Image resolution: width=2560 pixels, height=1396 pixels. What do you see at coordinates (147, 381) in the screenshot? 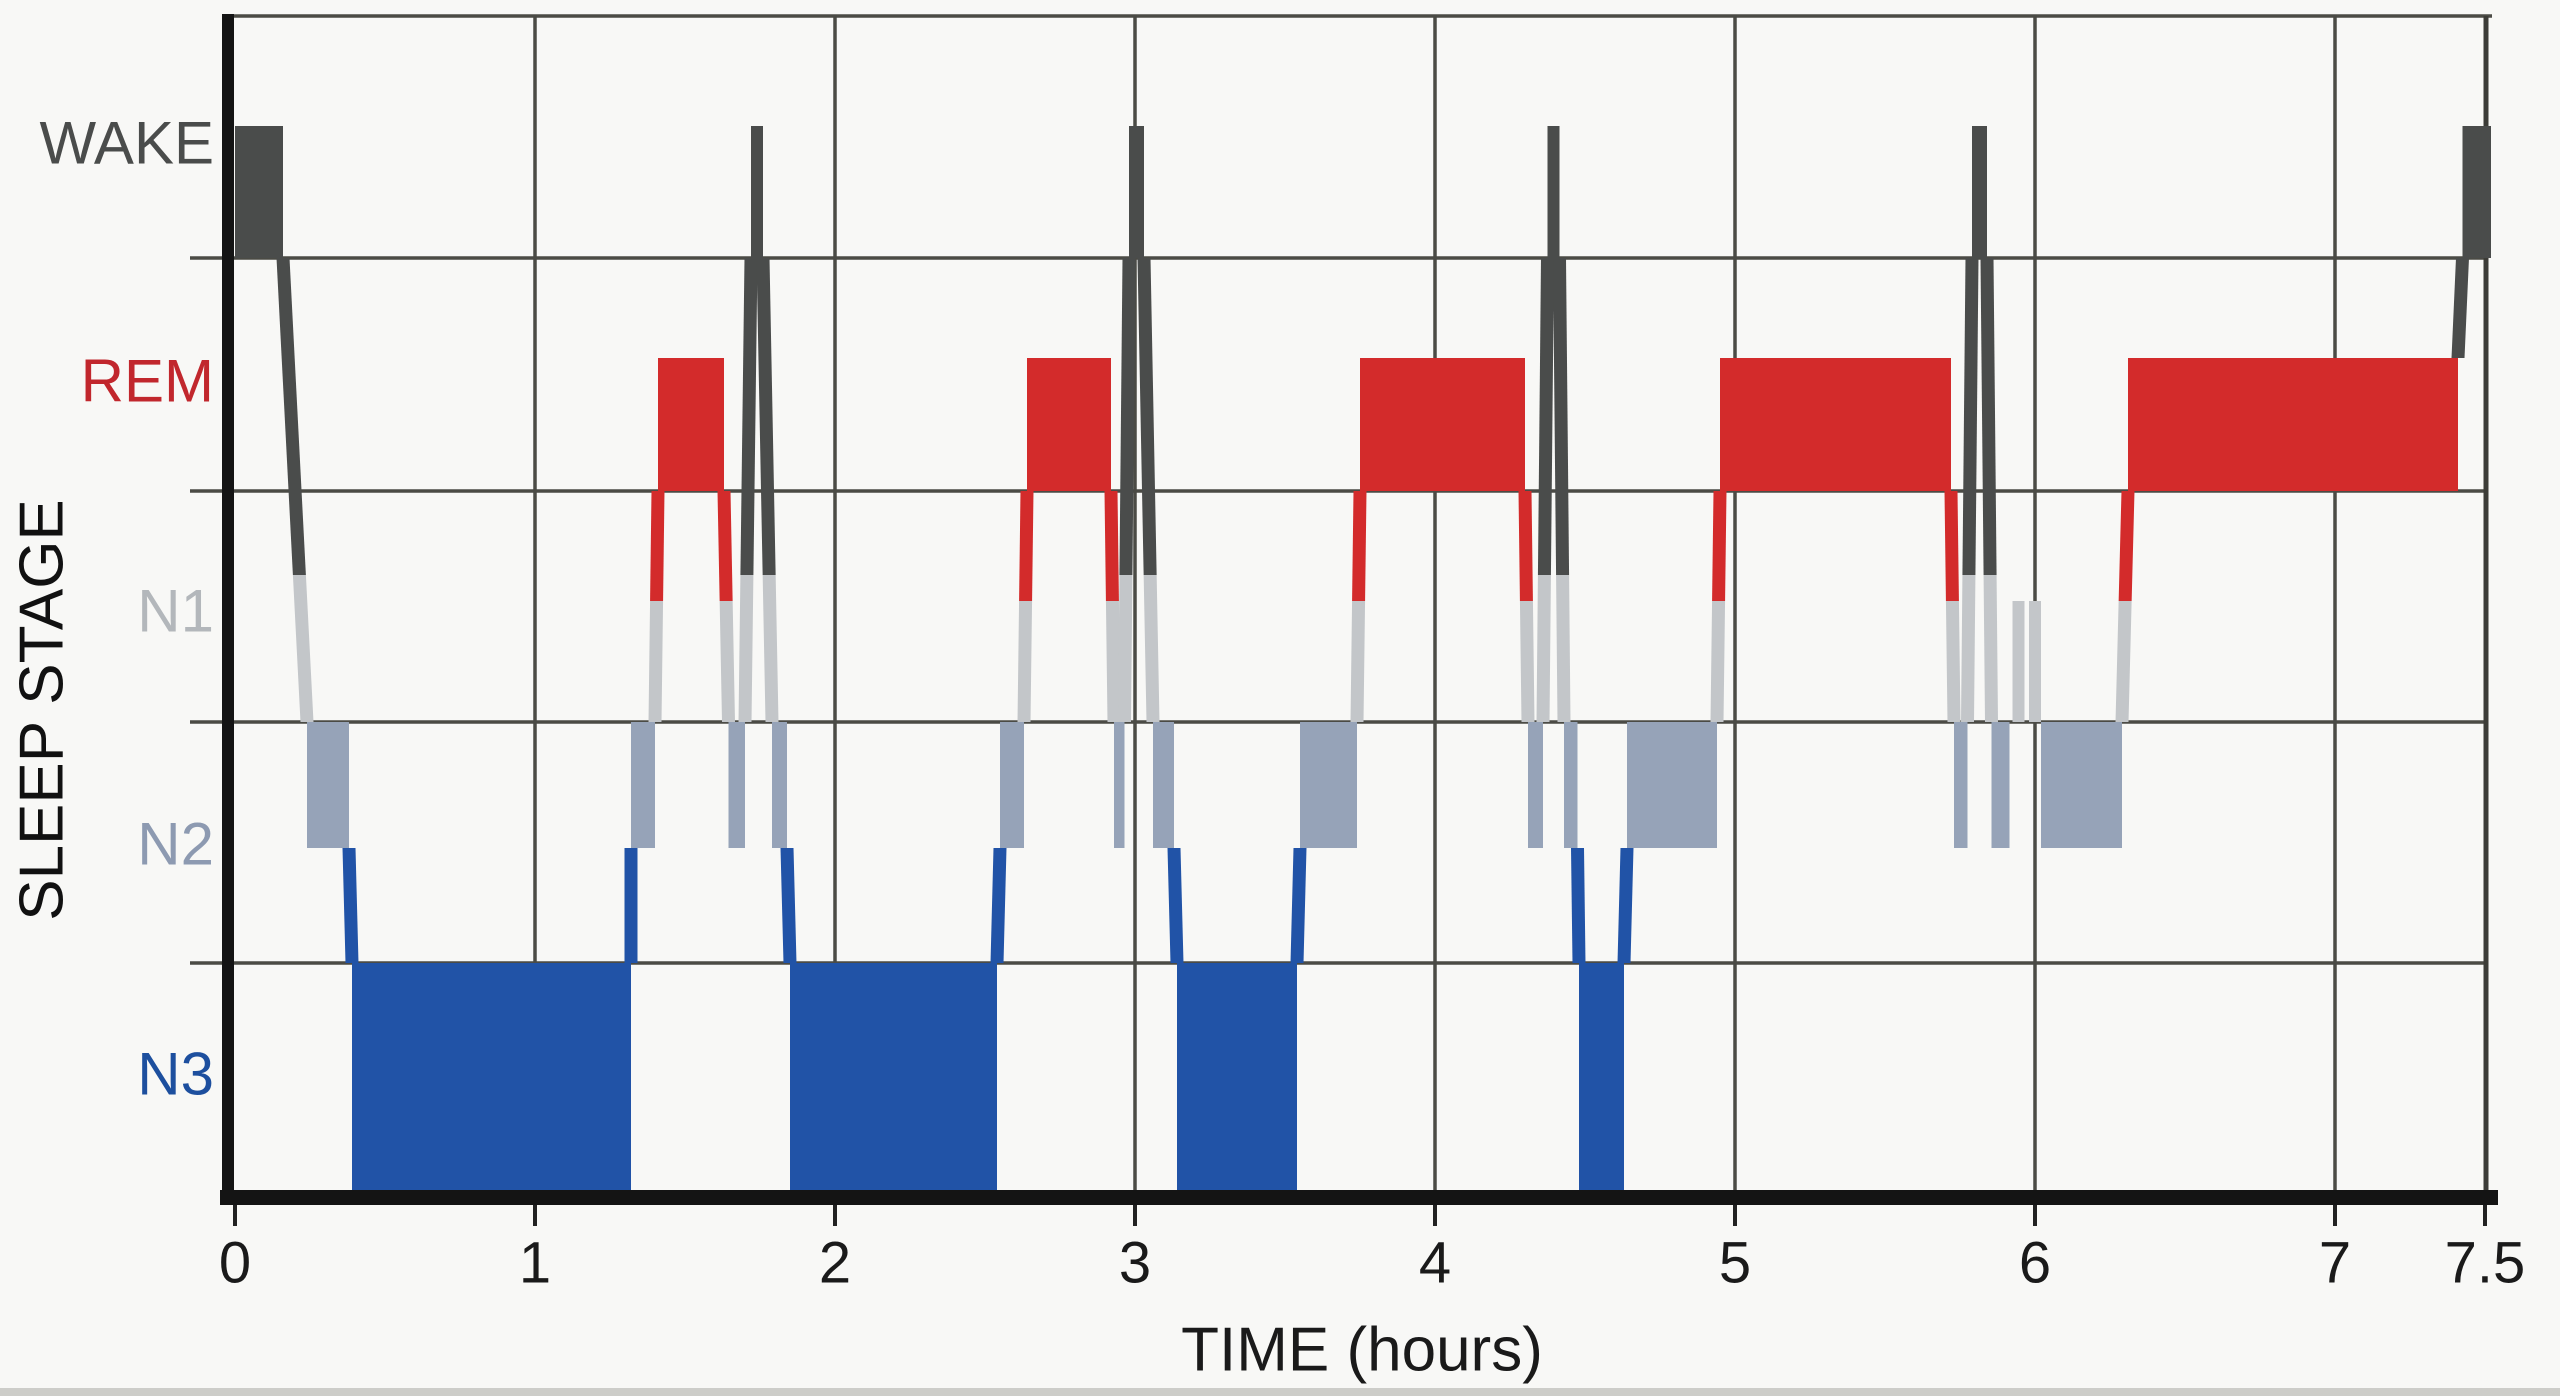
I see `stage-label-REM: REM` at bounding box center [147, 381].